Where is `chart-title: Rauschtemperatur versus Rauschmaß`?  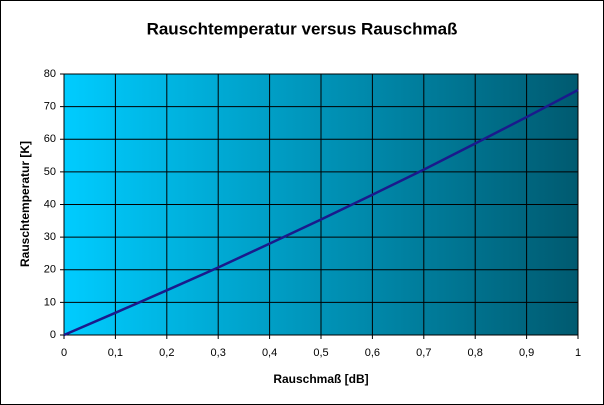
chart-title: Rauschtemperatur versus Rauschmaß is located at coordinates (302, 28).